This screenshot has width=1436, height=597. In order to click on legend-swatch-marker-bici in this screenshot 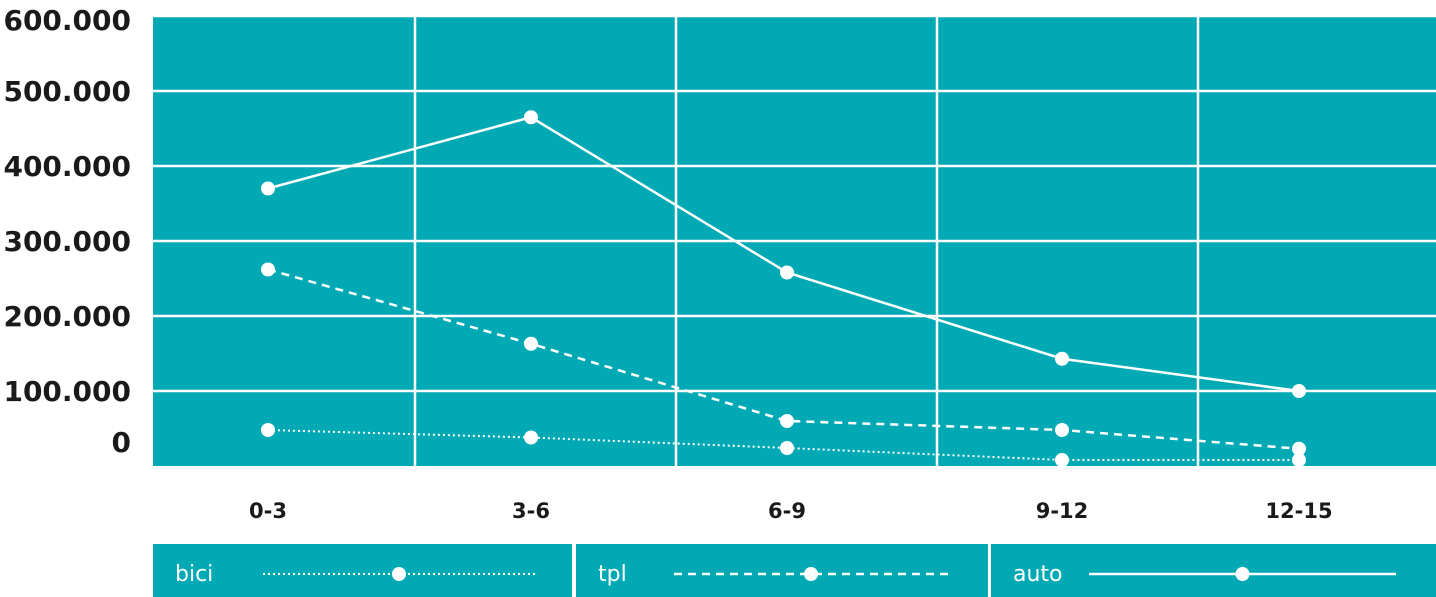, I will do `click(399, 574)`.